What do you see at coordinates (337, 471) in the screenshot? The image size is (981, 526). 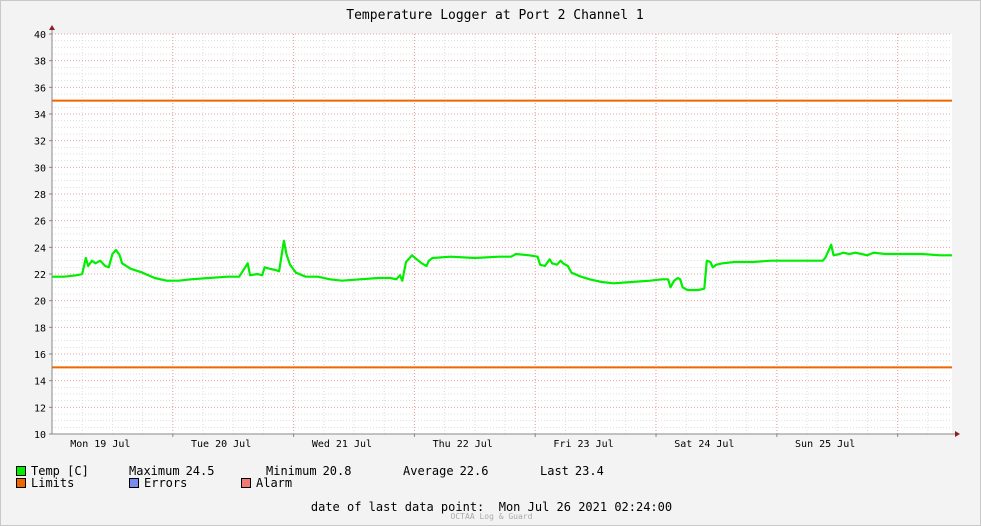 I see `minimum-value: 20.8` at bounding box center [337, 471].